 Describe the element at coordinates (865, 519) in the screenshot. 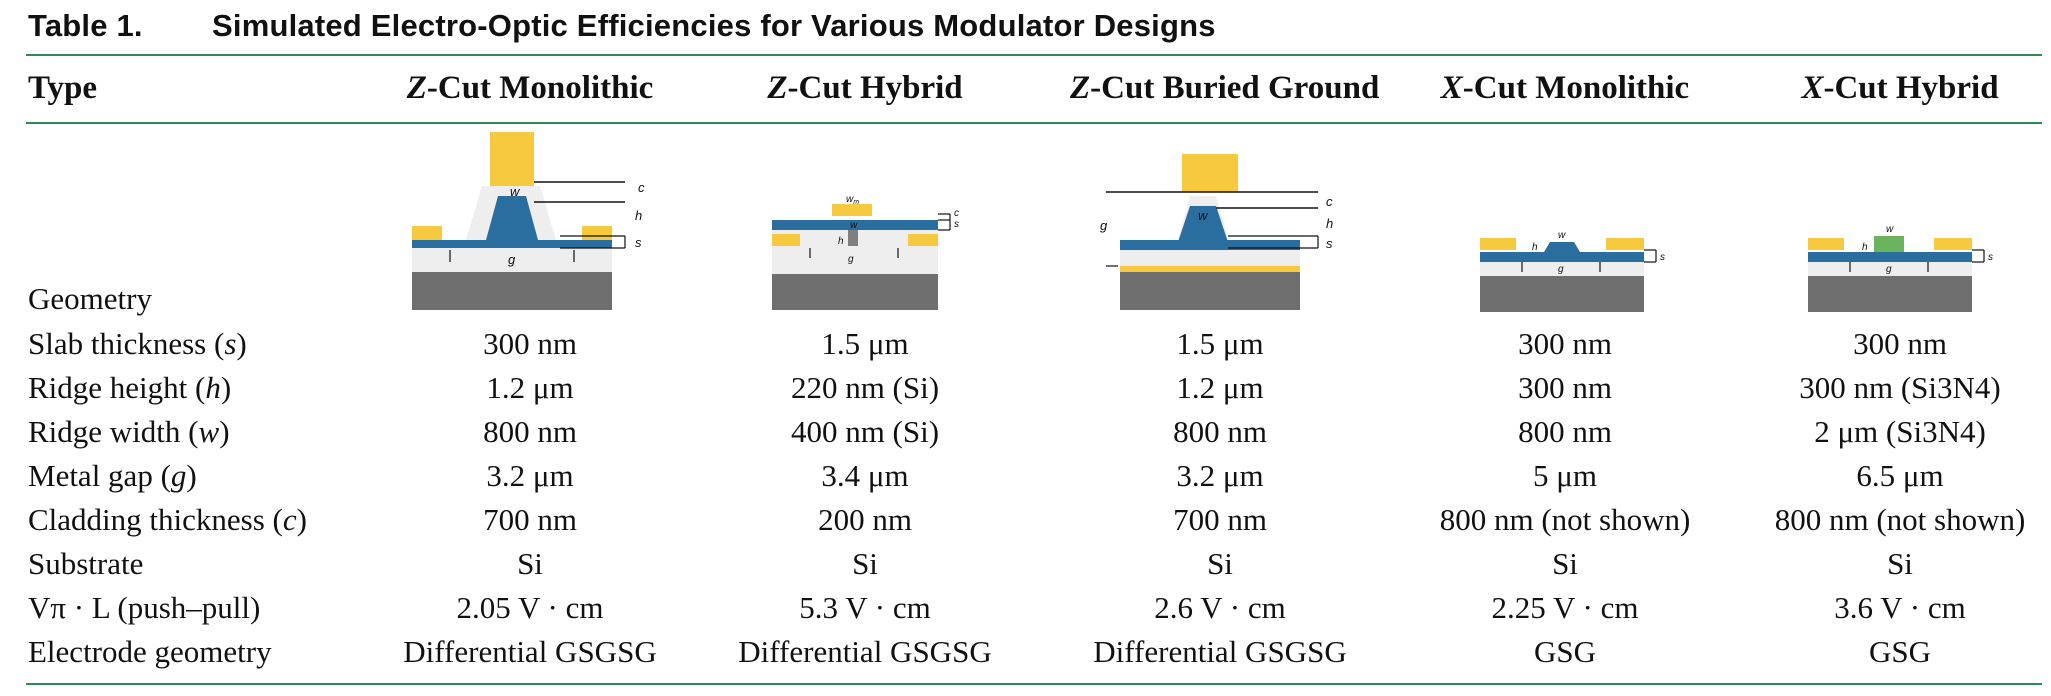

I see `cell-value: 200 nm` at that location.